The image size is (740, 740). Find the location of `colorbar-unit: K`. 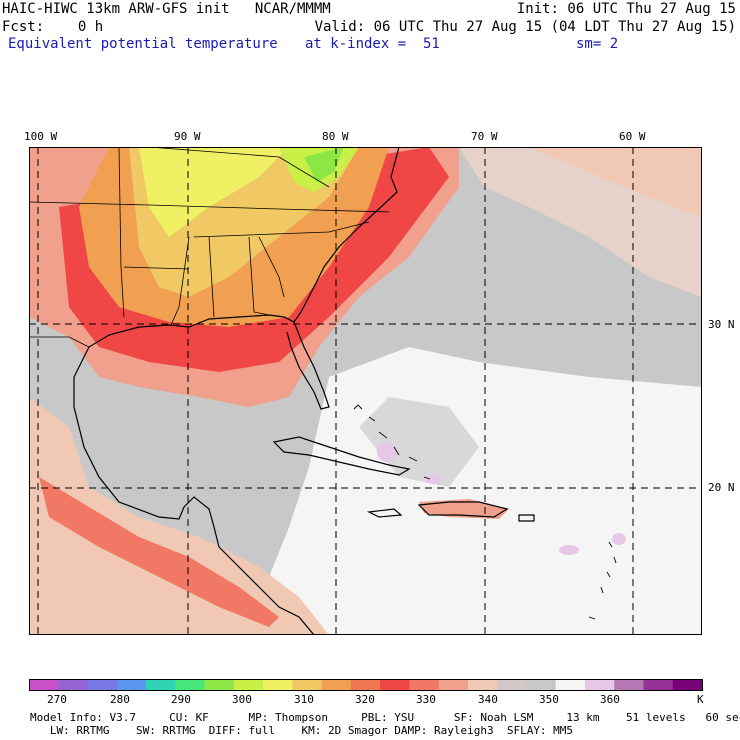

colorbar-unit: K is located at coordinates (700, 699).